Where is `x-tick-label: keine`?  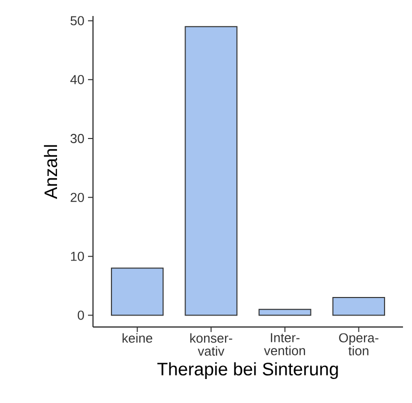 x-tick-label: keine is located at coordinates (137, 338).